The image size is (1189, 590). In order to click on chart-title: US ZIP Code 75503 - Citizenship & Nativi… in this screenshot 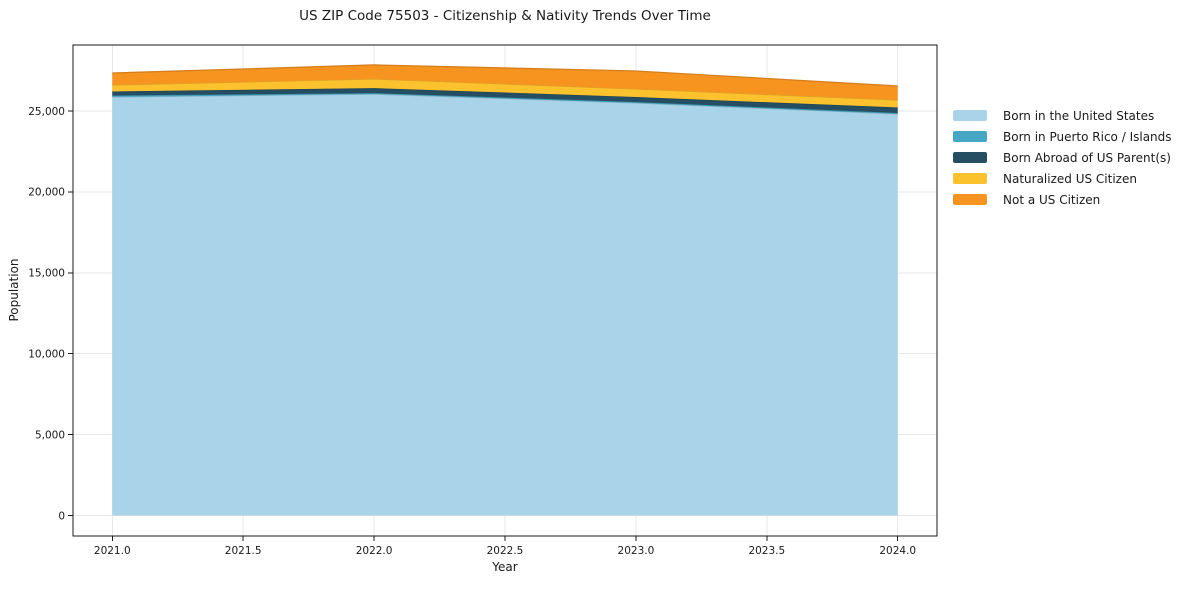, I will do `click(505, 16)`.